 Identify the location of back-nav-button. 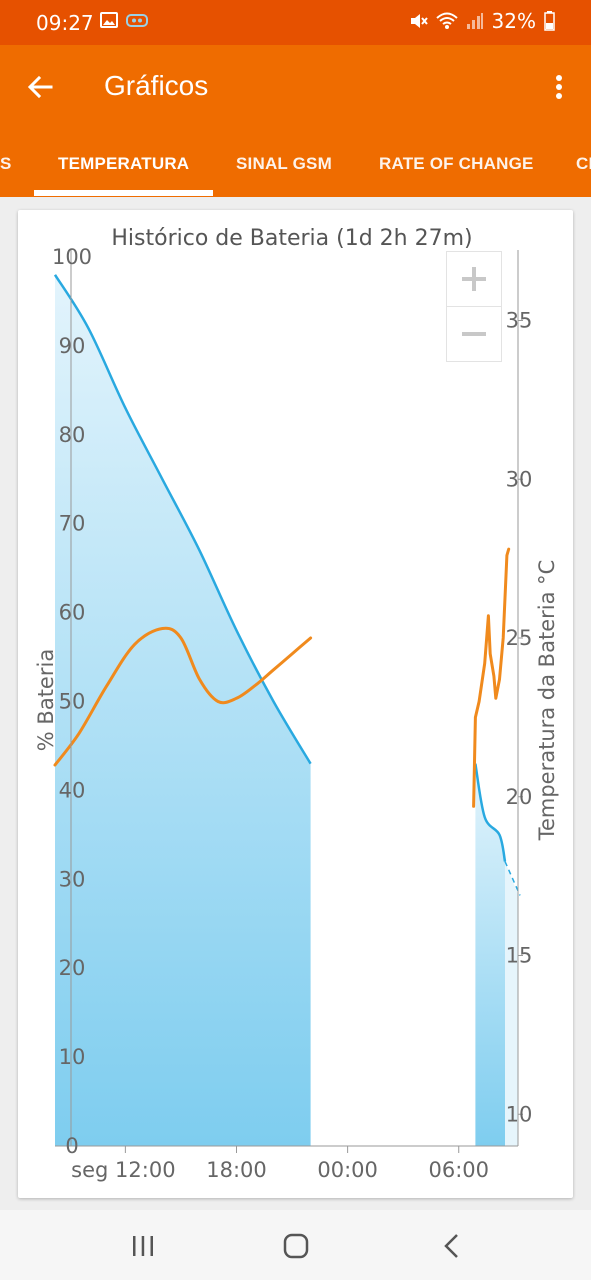
(451, 1246).